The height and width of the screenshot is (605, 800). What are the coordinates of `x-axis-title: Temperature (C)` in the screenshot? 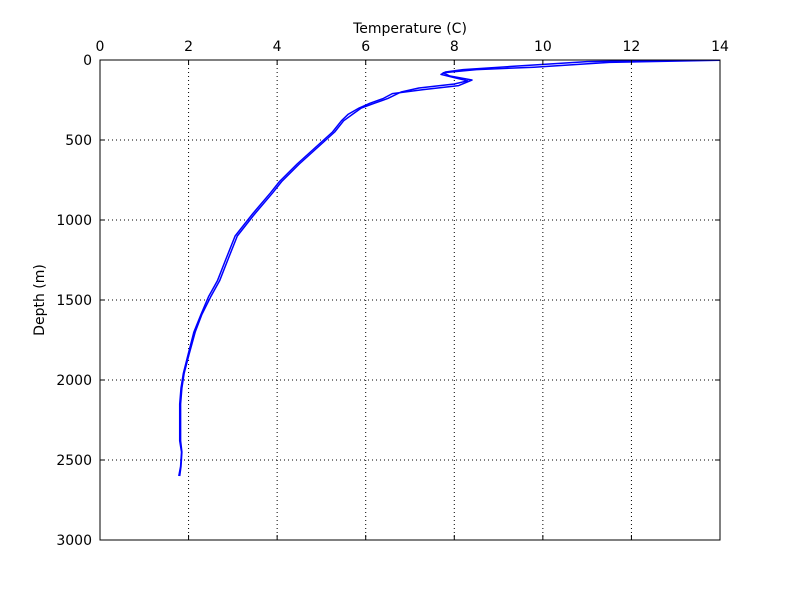 It's located at (409, 29).